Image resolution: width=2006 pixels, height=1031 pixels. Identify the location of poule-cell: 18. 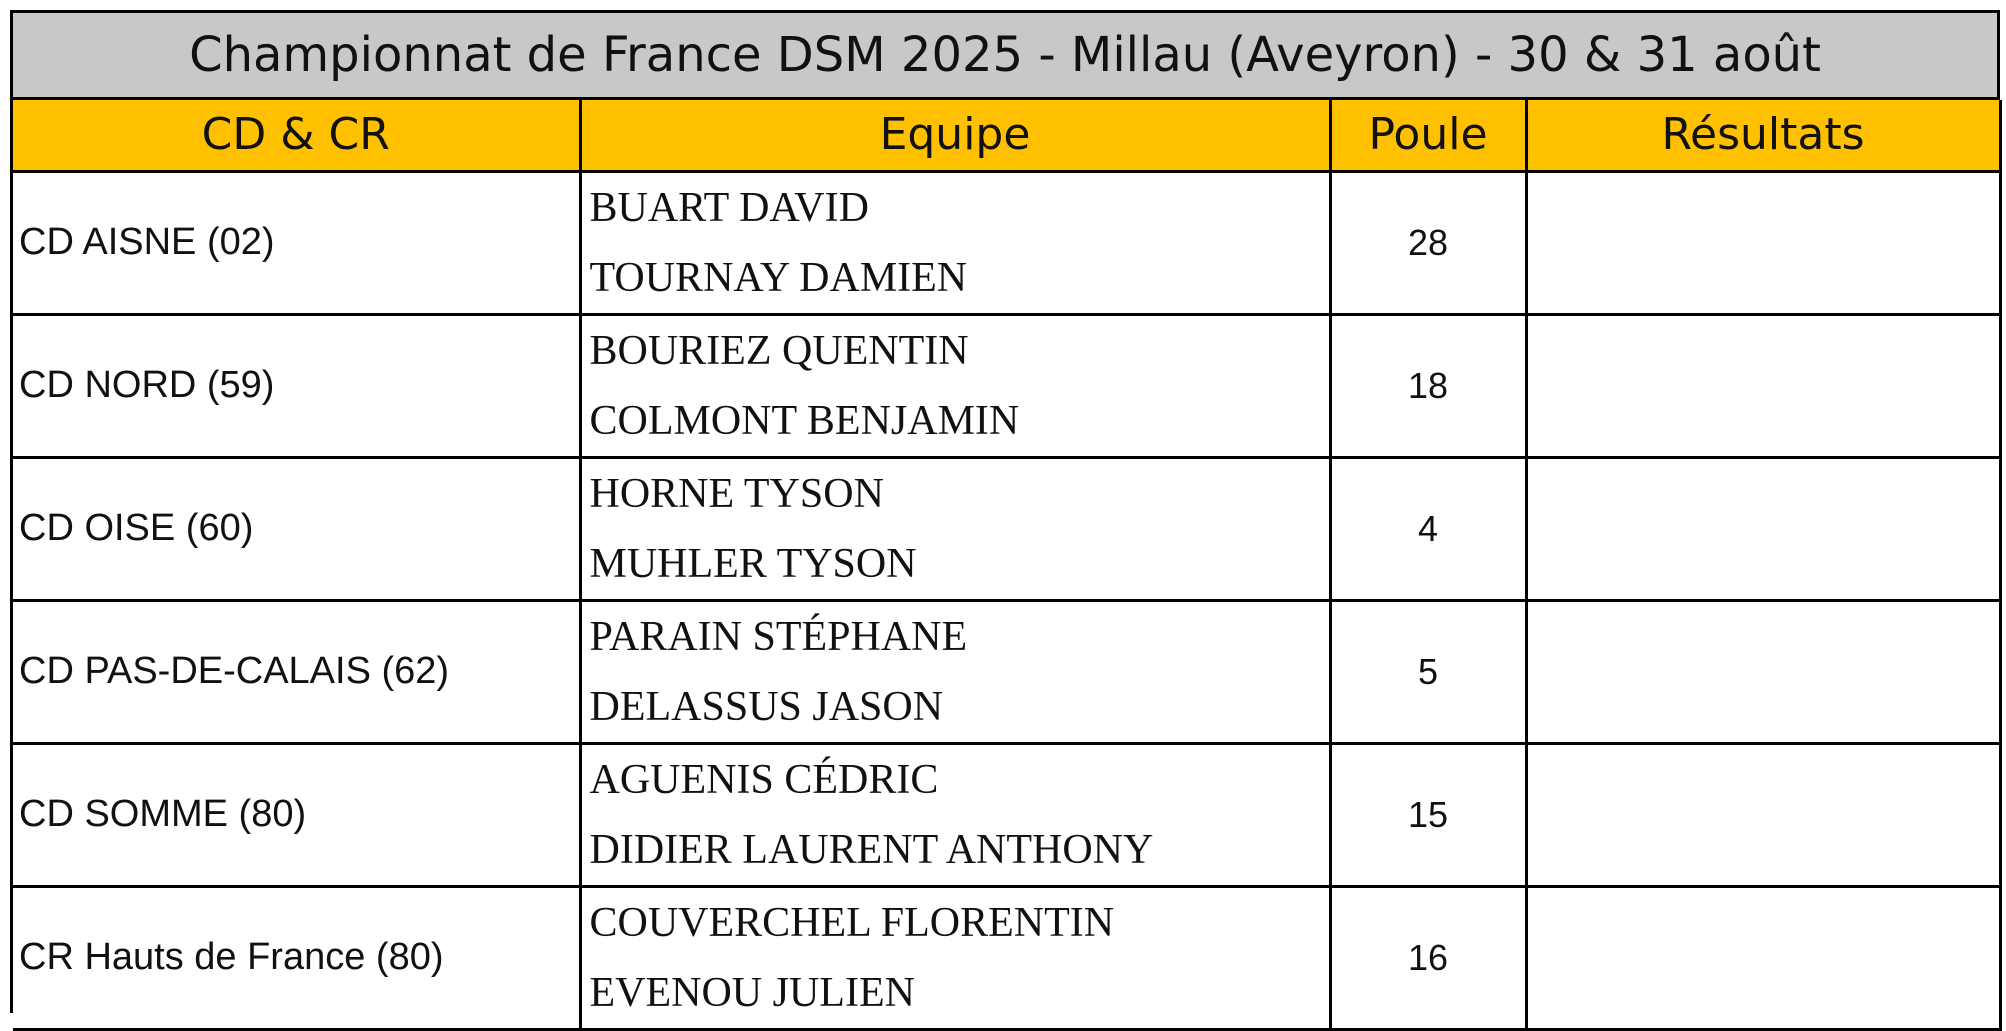
(1429, 386).